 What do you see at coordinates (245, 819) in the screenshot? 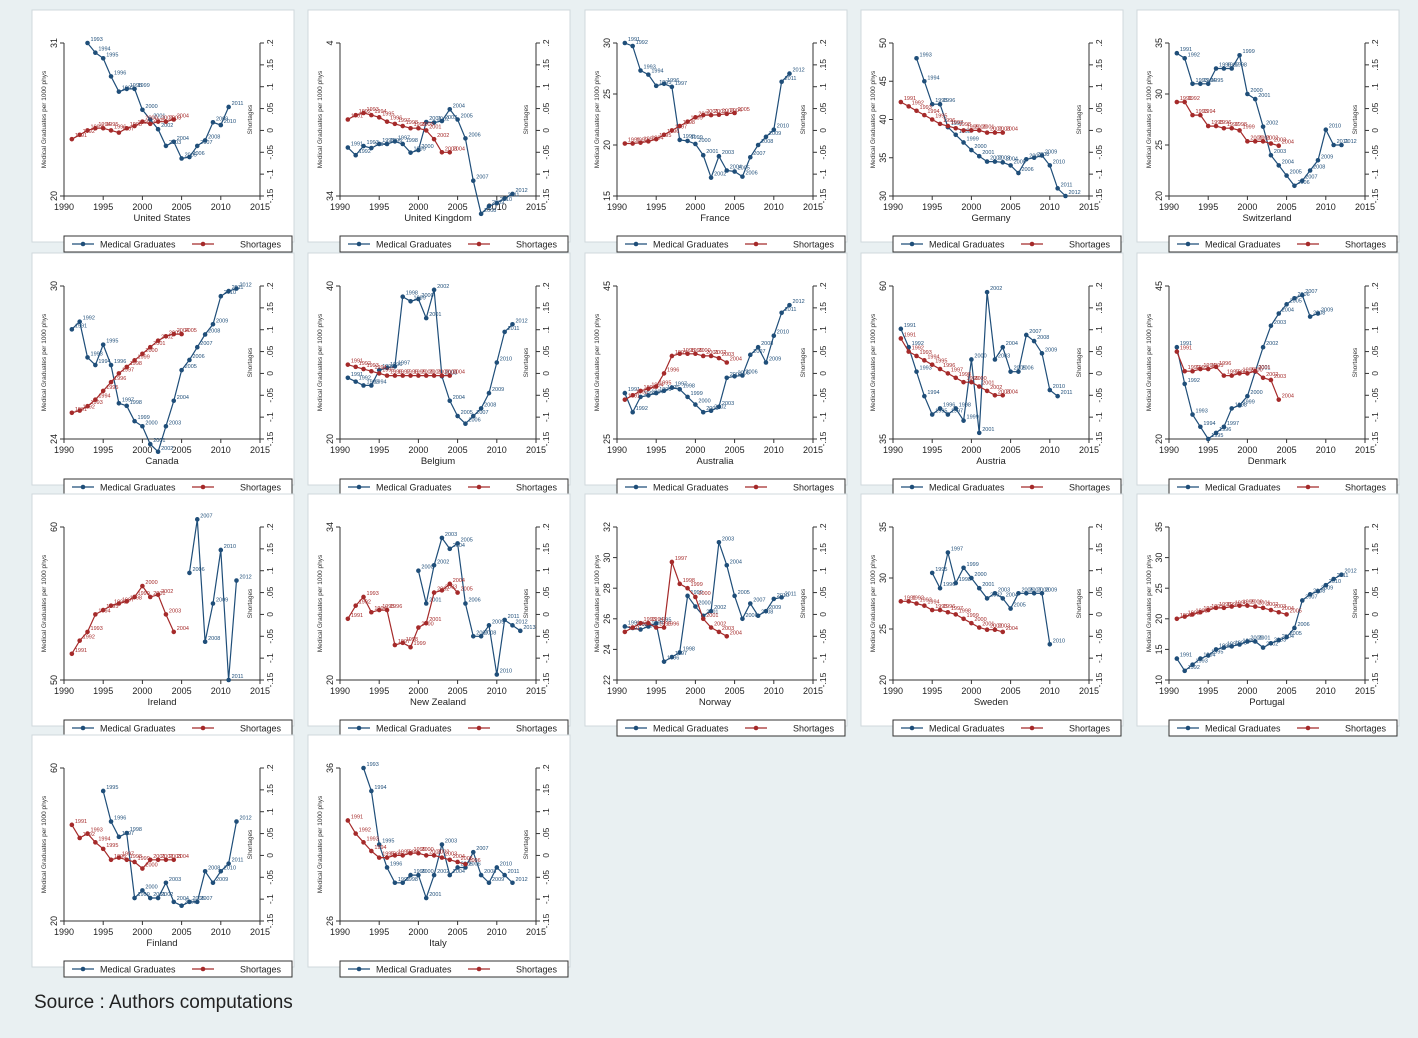
I see `data-label: 2012` at bounding box center [245, 819].